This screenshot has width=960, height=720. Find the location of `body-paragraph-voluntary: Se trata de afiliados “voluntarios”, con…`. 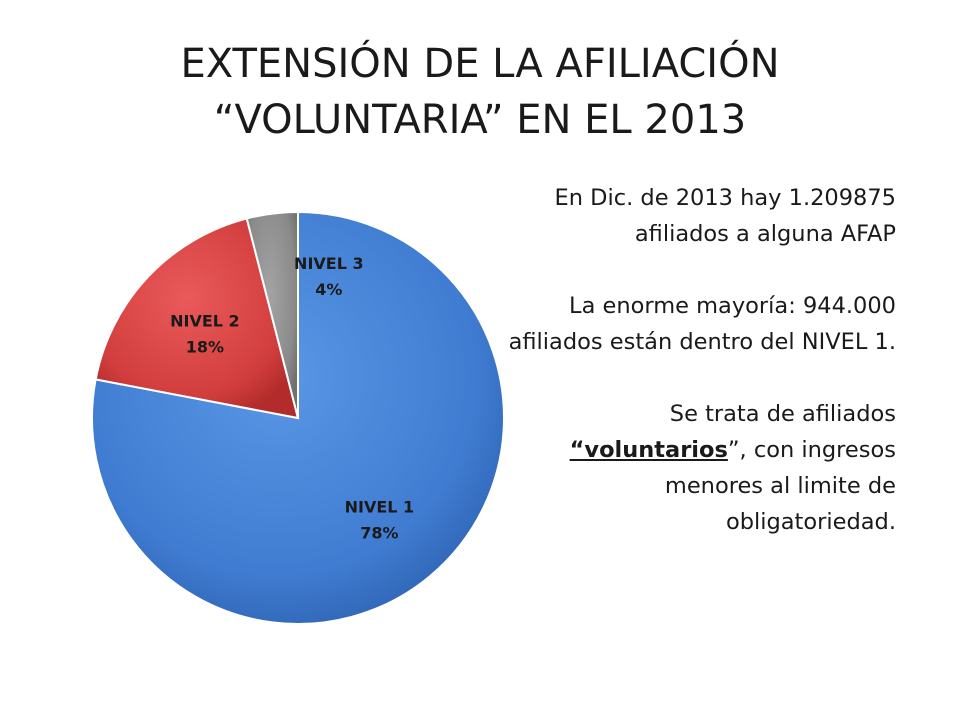

body-paragraph-voluntary: Se trata de afiliados “voluntarios”, con… is located at coordinates (701, 468).